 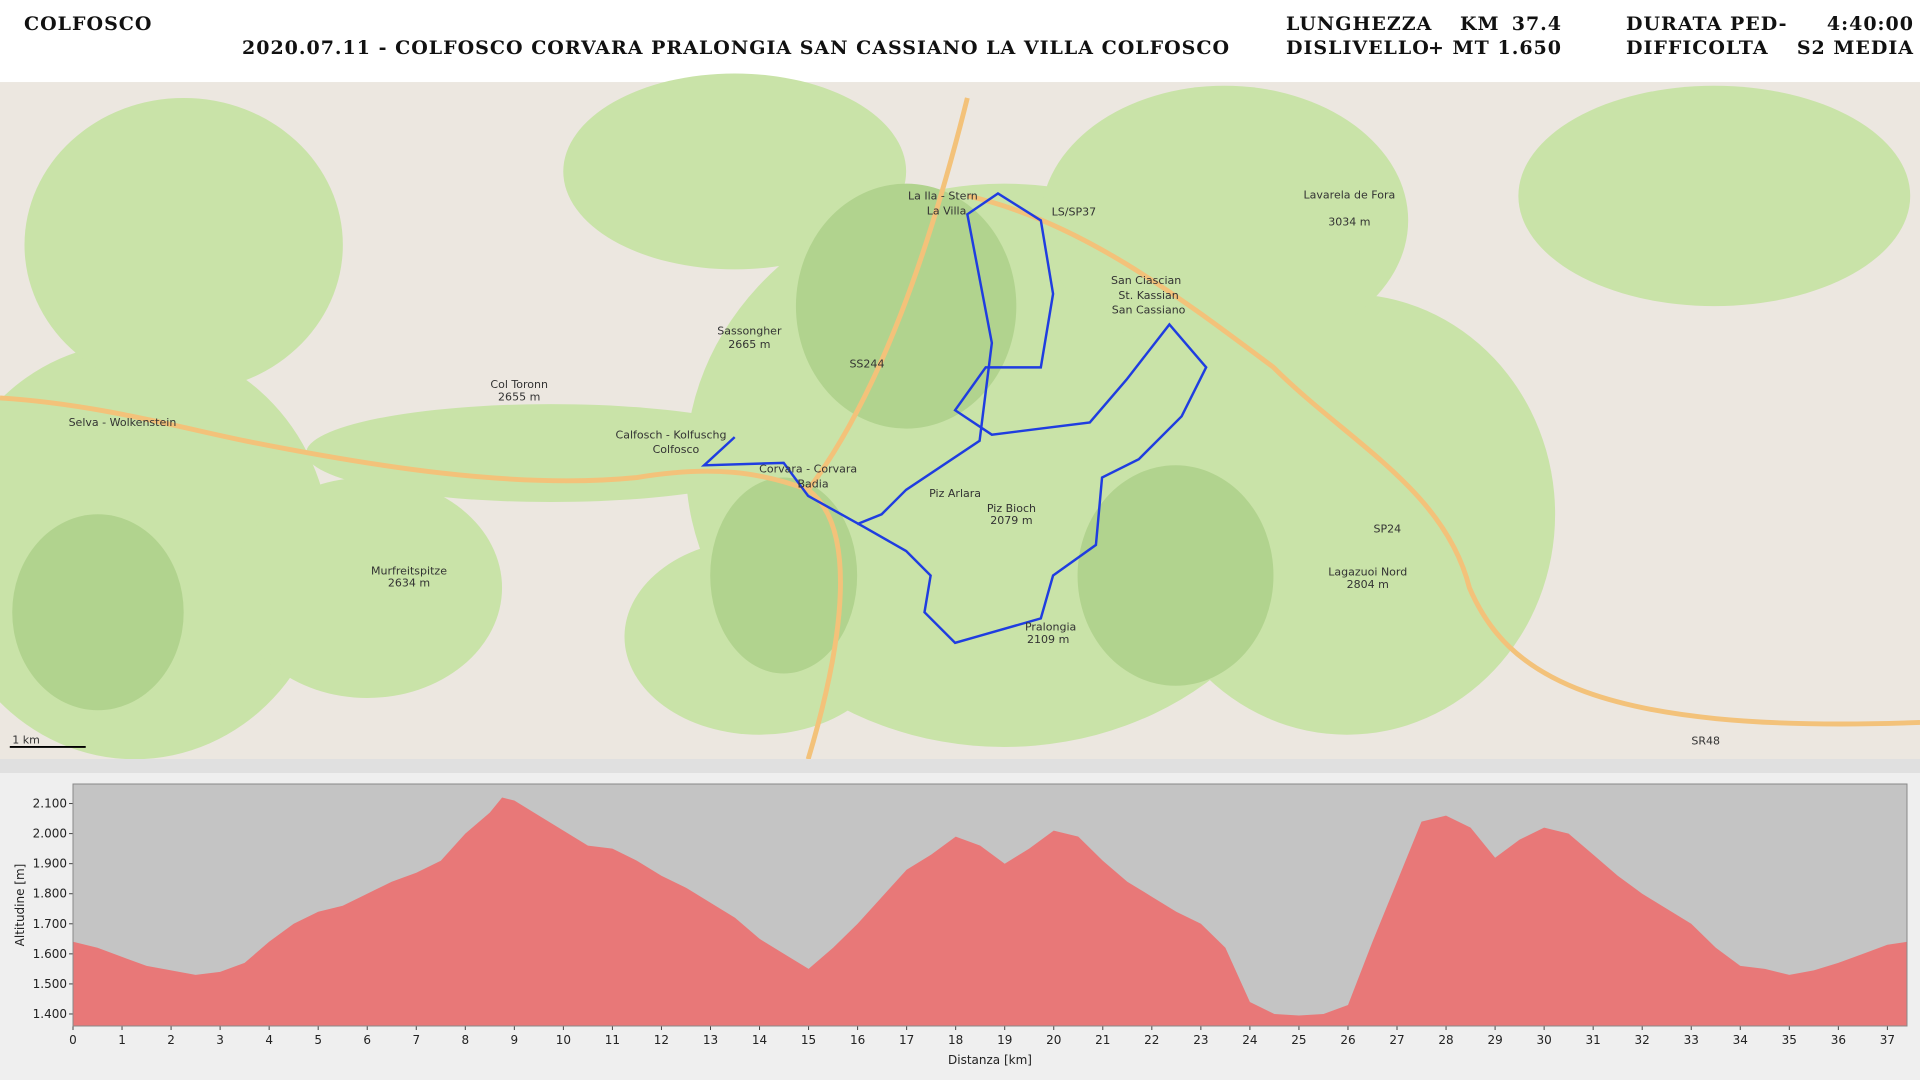 I want to click on x-tick-label: 23, so click(x=1200, y=1040).